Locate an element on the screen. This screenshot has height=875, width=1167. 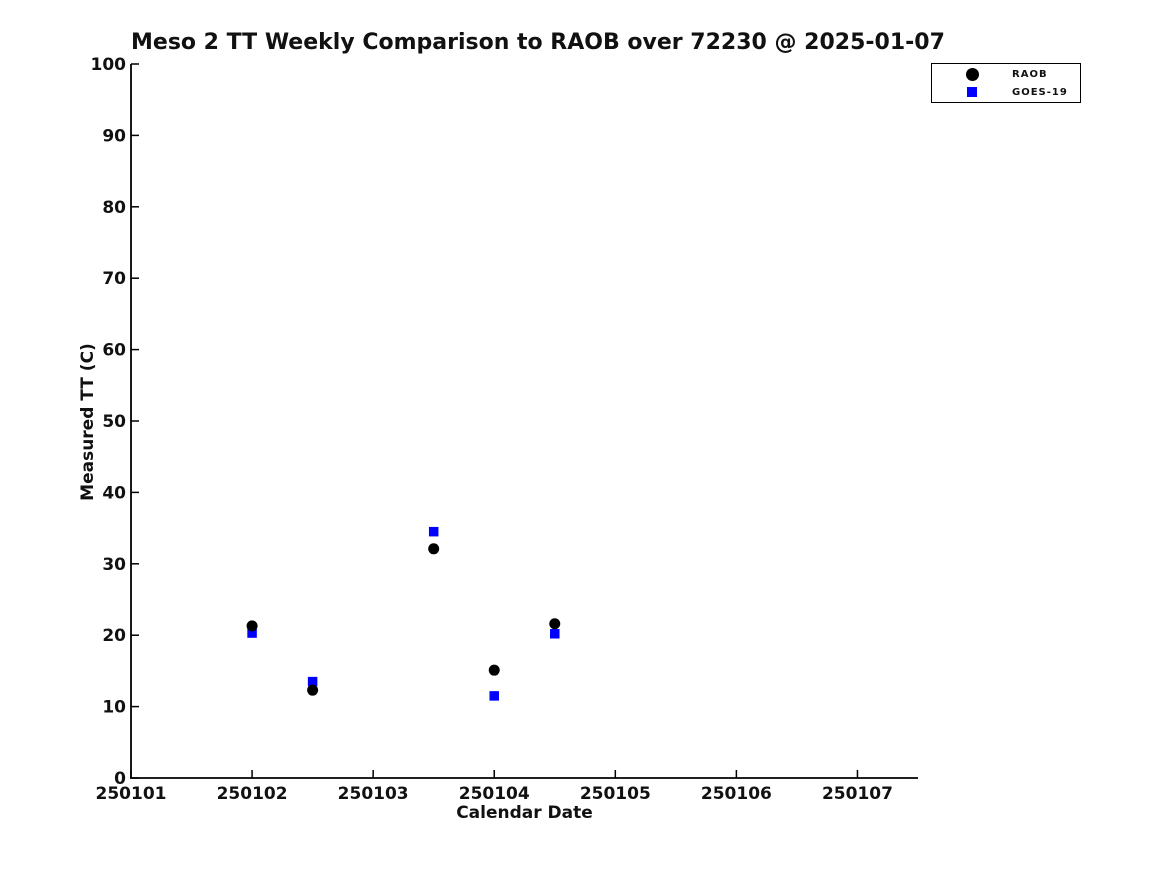
legend: RAOB GOES-19 is located at coordinates (1006, 83).